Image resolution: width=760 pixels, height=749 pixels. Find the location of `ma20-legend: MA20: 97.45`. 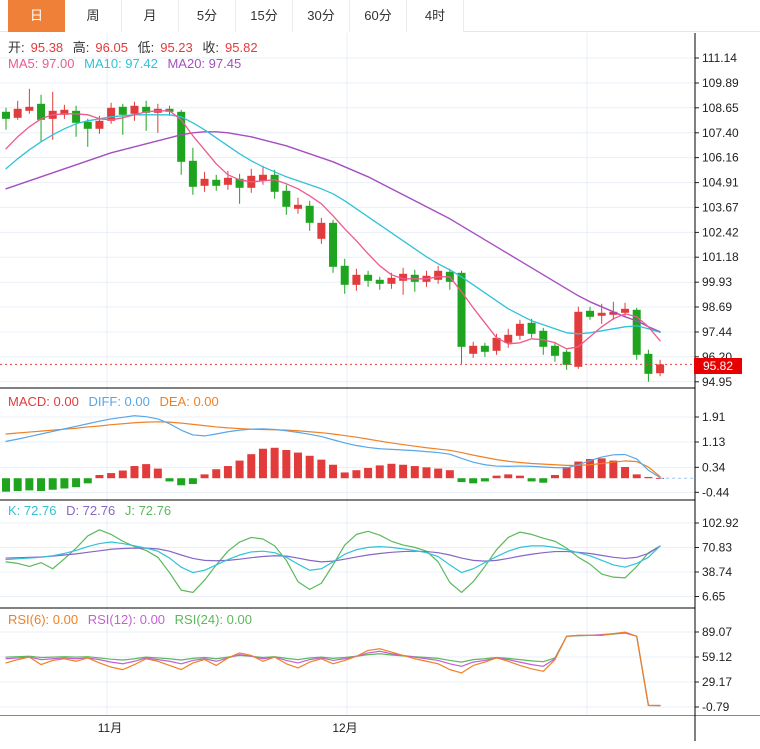

ma20-legend: MA20: 97.45 is located at coordinates (204, 63).